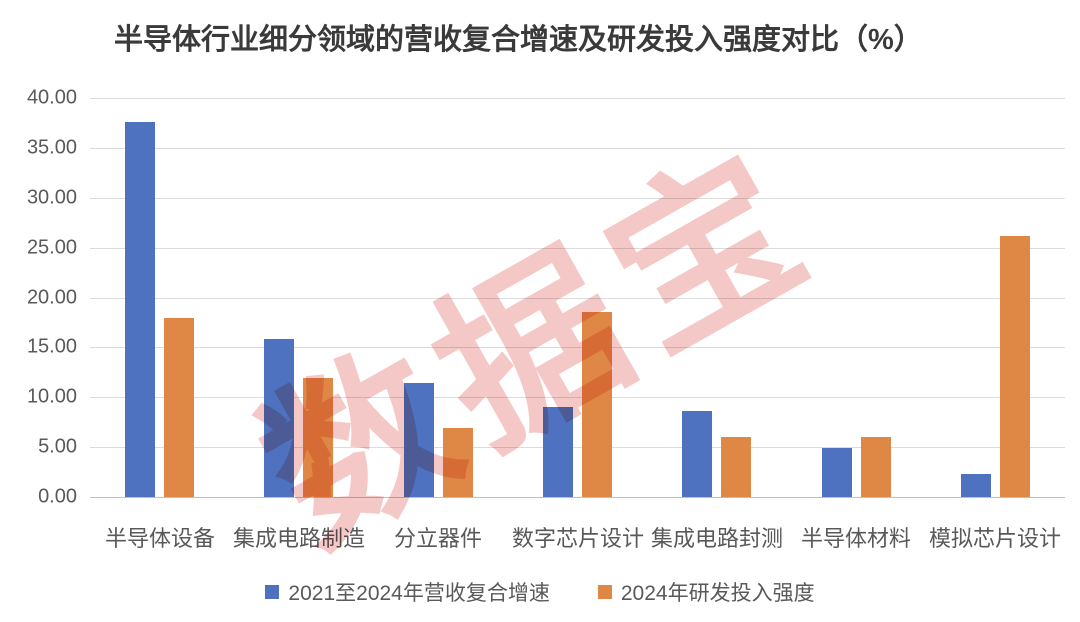 The height and width of the screenshot is (622, 1080). What do you see at coordinates (51, 197) in the screenshot?
I see `y-tick-label: 30.00` at bounding box center [51, 197].